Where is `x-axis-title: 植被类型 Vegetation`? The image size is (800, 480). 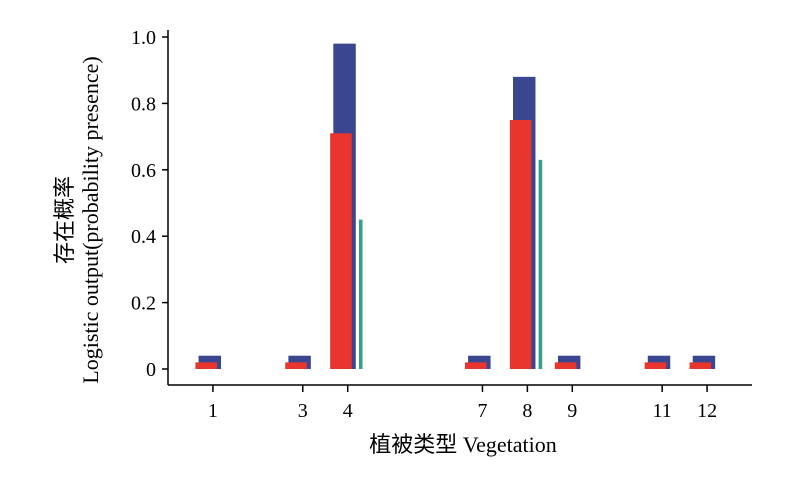
x-axis-title: 植被类型 Vegetation is located at coordinates (463, 444).